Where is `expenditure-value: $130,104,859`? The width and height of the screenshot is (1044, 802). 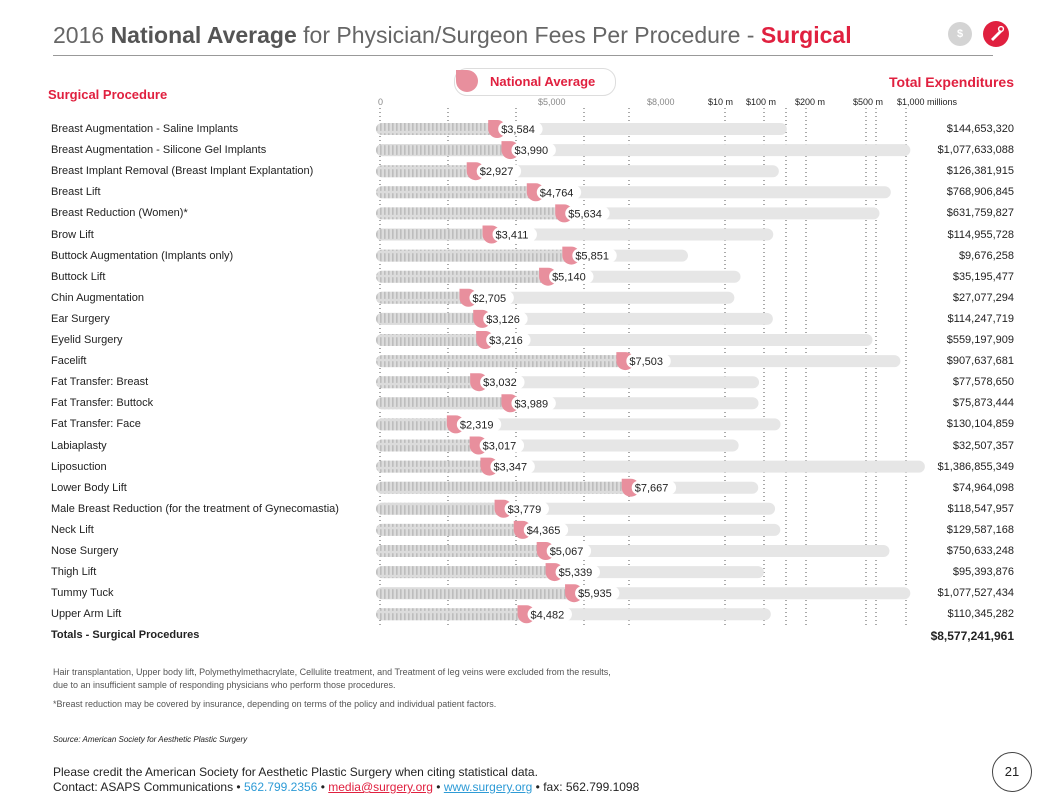
expenditure-value: $130,104,859 is located at coordinates (980, 424).